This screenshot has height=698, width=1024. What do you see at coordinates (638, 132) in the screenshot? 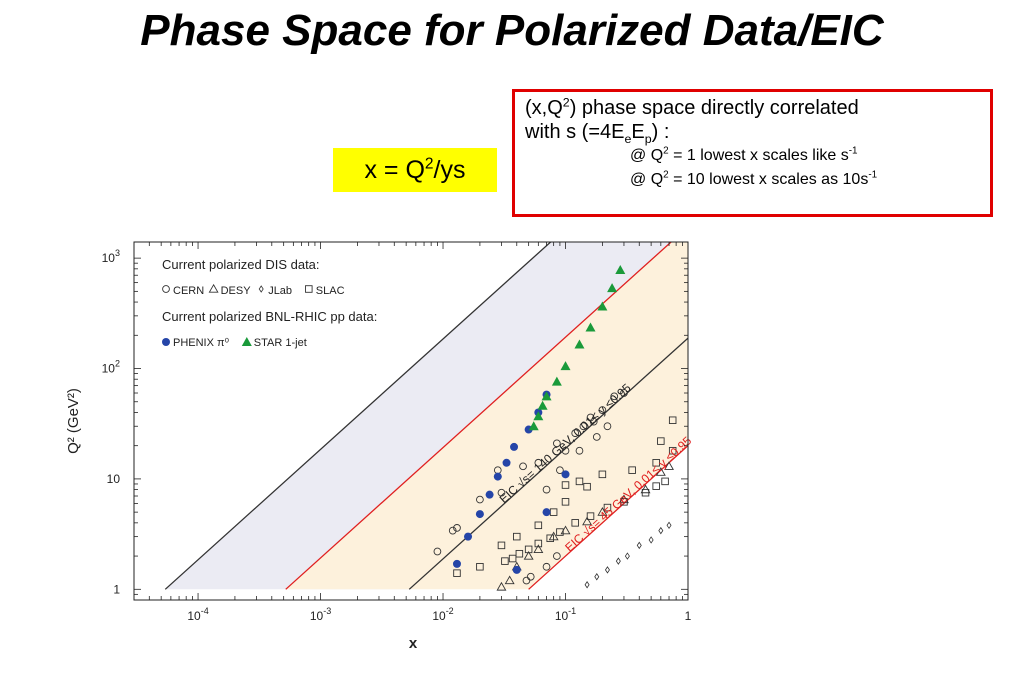
I see `note-text: E` at bounding box center [638, 132].